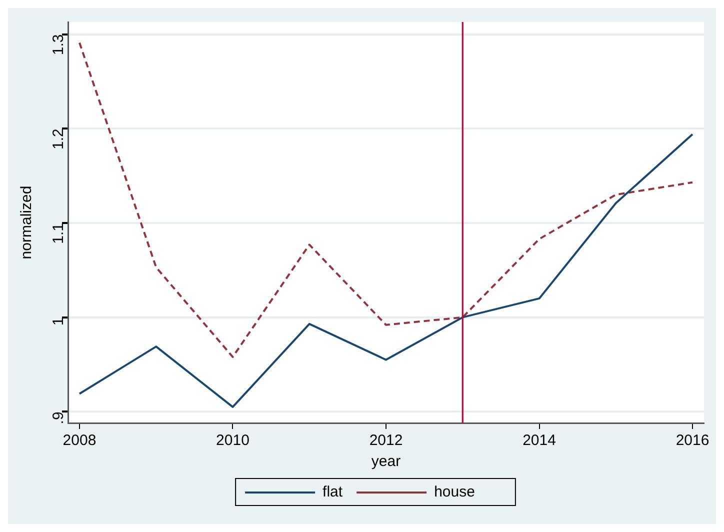 The image size is (724, 532). Describe the element at coordinates (233, 441) in the screenshot. I see `x-tick-label: 2010` at that location.